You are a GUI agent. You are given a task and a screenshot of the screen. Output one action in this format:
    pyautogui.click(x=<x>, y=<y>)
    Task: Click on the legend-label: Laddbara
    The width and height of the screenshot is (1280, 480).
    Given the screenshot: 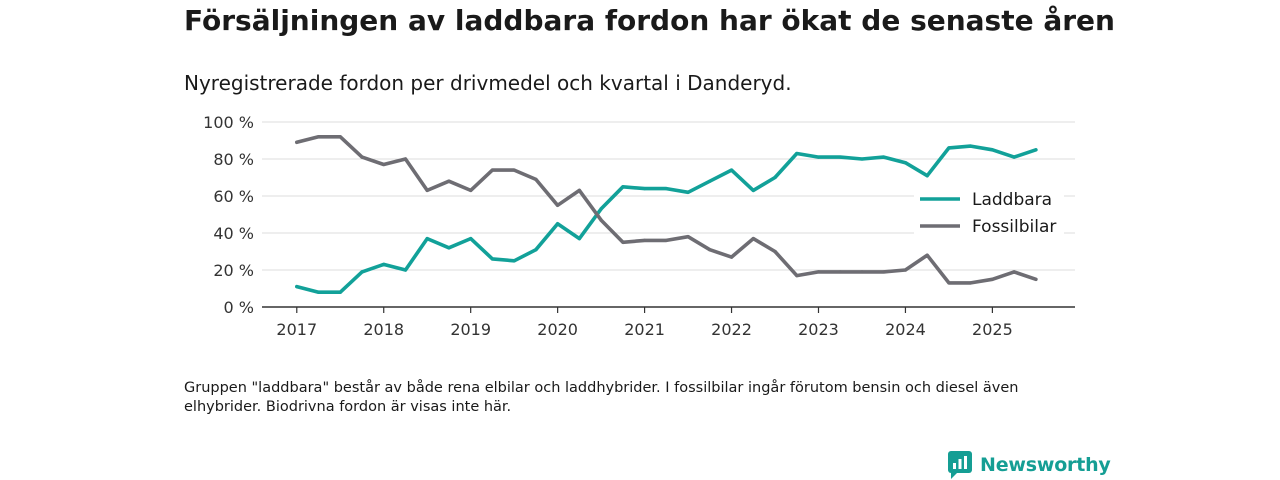 What is the action you would take?
    pyautogui.click(x=1012, y=200)
    